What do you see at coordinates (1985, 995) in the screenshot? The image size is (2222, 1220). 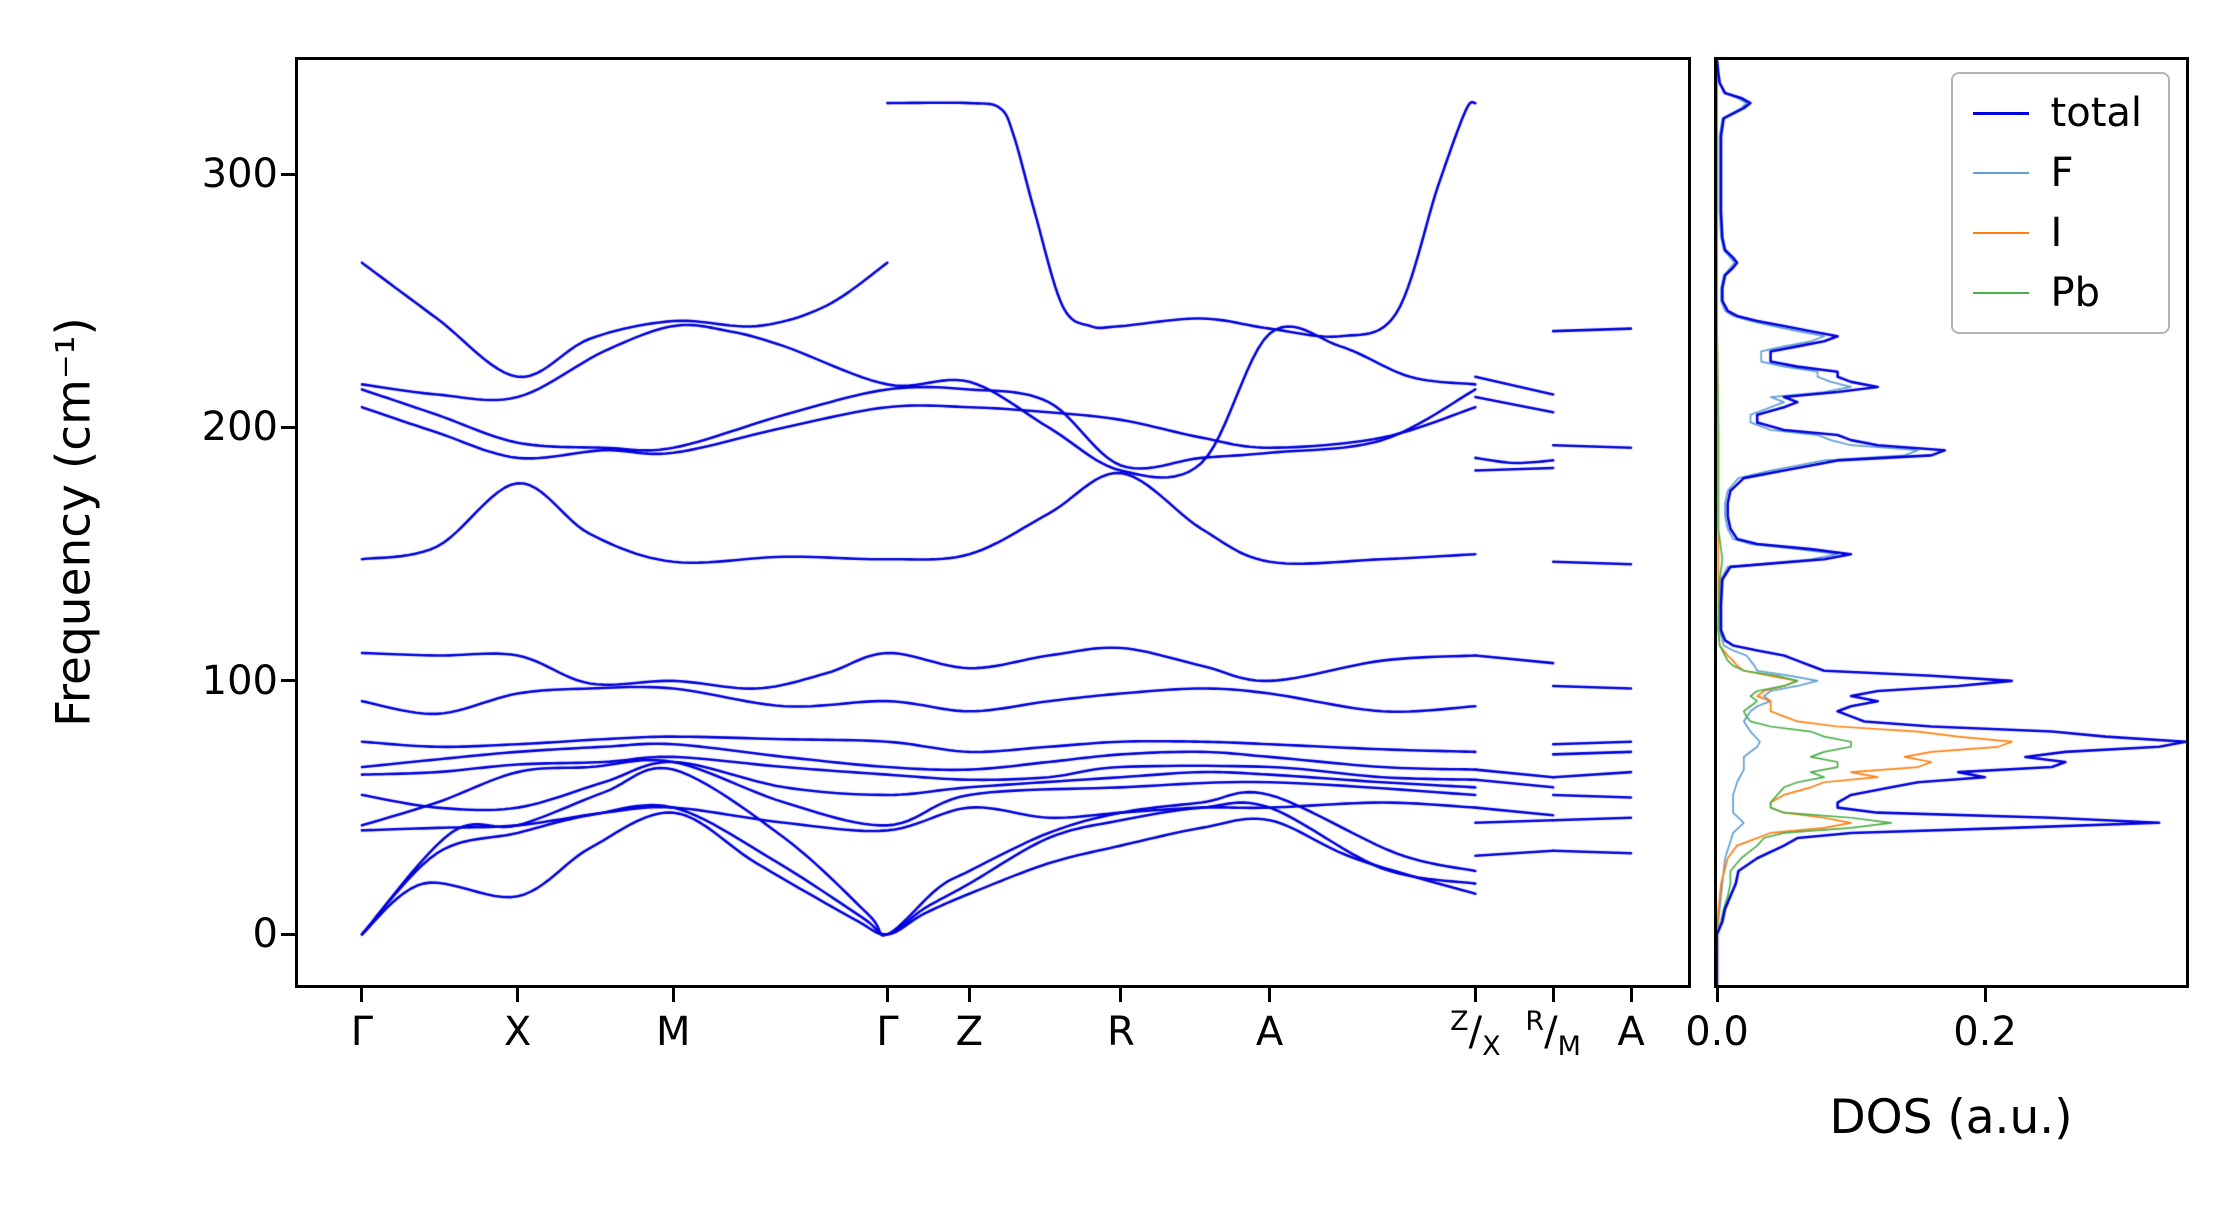 I see `dos-x-tick-mark-0.2` at bounding box center [1985, 995].